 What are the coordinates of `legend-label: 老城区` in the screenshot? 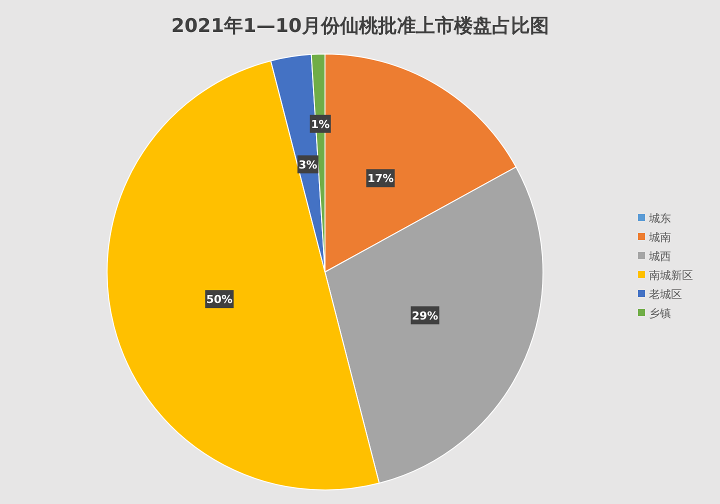 It's located at (665, 294).